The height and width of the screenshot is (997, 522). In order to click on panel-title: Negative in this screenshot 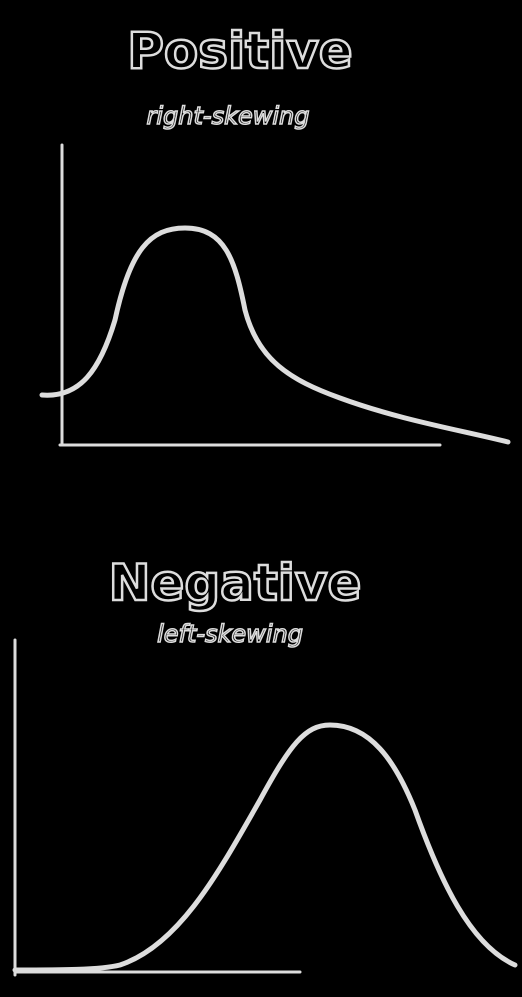, I will do `click(235, 583)`.